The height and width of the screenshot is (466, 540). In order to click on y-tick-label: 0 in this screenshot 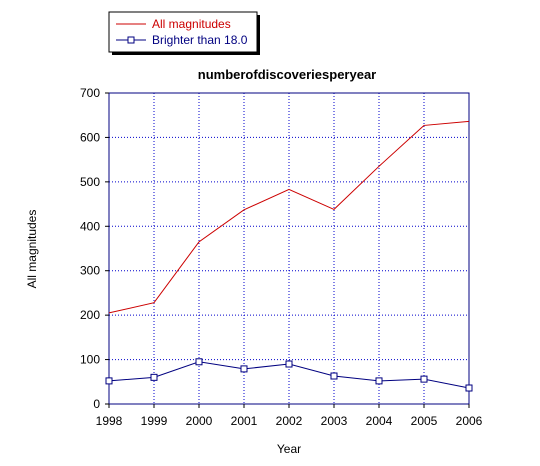, I will do `click(96, 404)`.